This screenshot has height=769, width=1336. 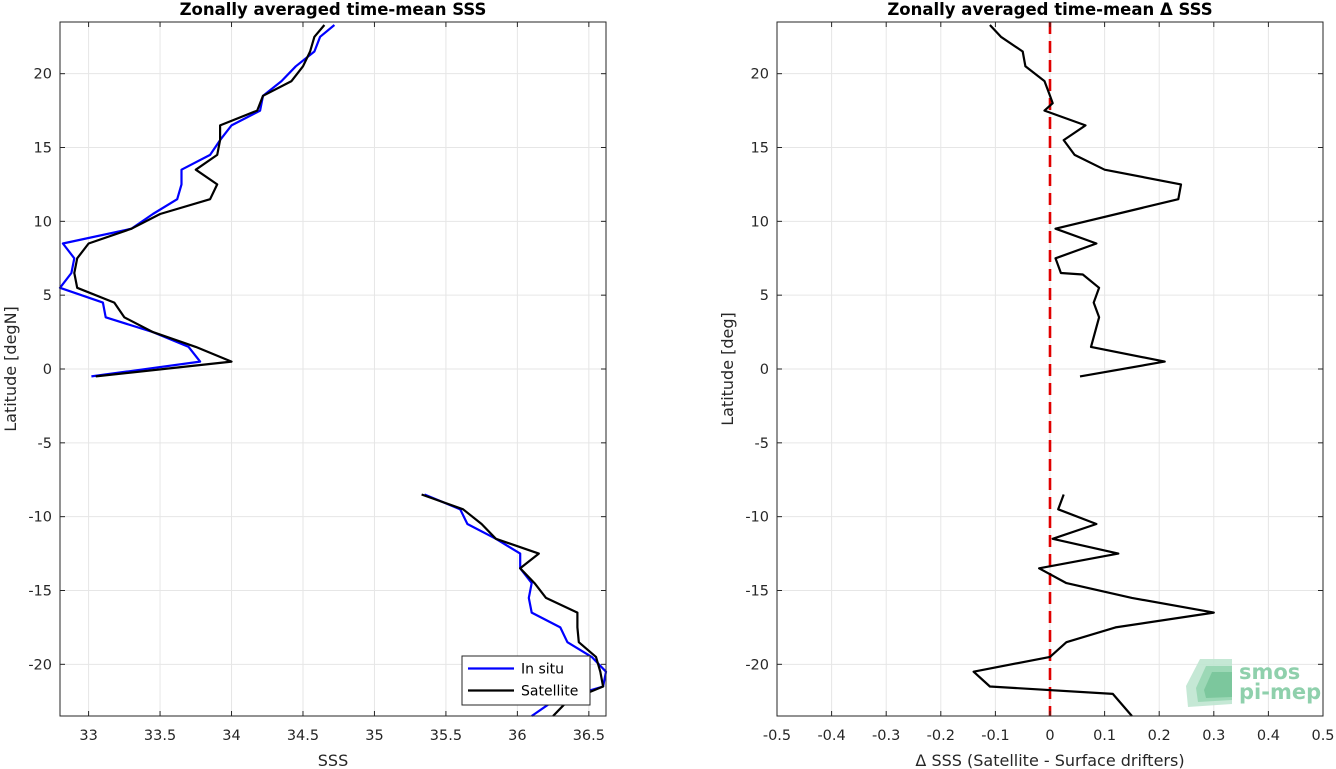 I want to click on legend-box, so click(x=526, y=680).